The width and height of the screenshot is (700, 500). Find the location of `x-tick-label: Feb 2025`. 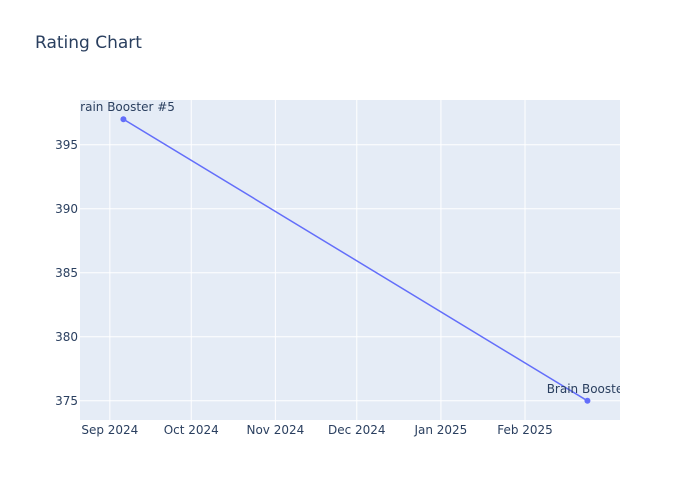

x-tick-label: Feb 2025 is located at coordinates (525, 430).